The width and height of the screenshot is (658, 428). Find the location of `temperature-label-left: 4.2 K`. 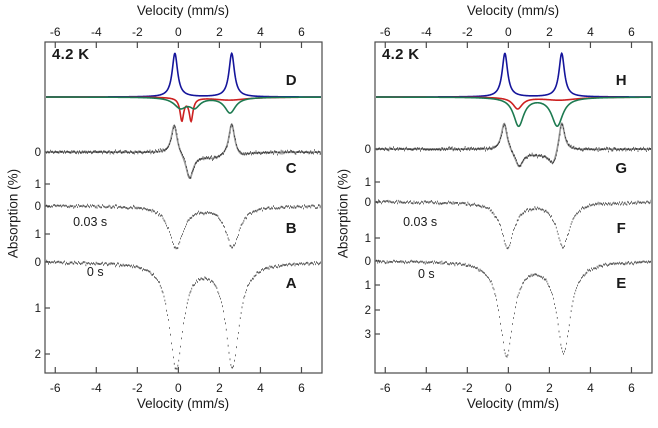

temperature-label-left: 4.2 K is located at coordinates (71, 54).